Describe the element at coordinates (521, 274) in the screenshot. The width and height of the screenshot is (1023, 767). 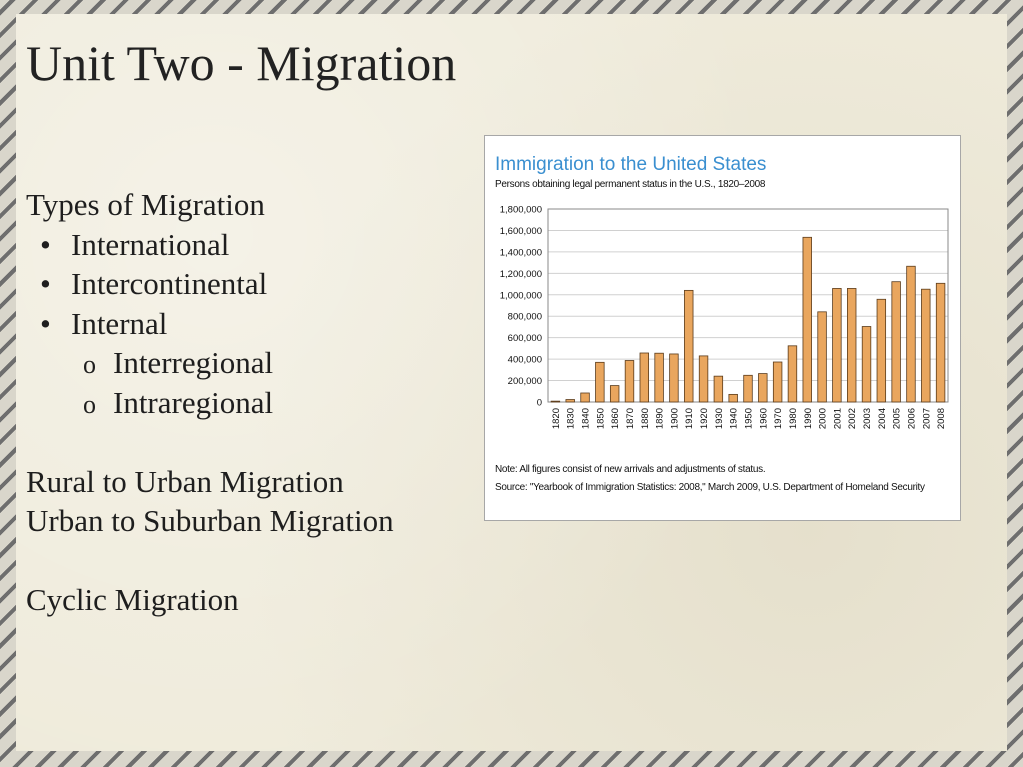
I see `y-tick-label: 1,200,000` at that location.